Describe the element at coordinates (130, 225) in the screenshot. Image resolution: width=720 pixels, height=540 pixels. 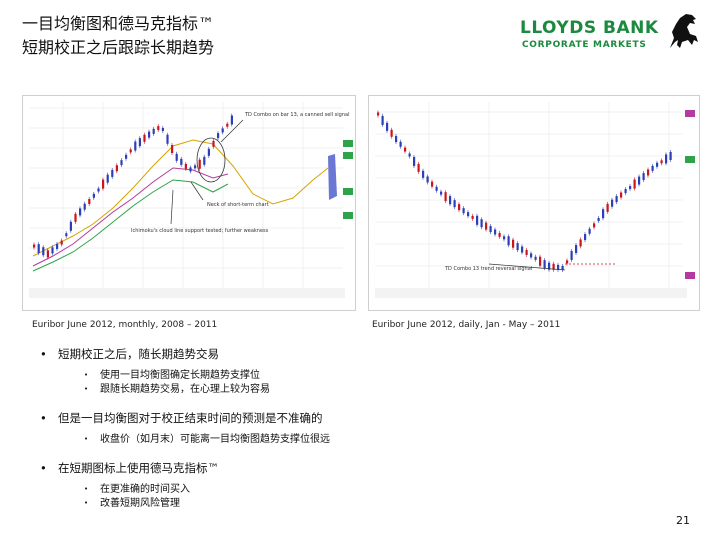
I see `base-line` at that location.